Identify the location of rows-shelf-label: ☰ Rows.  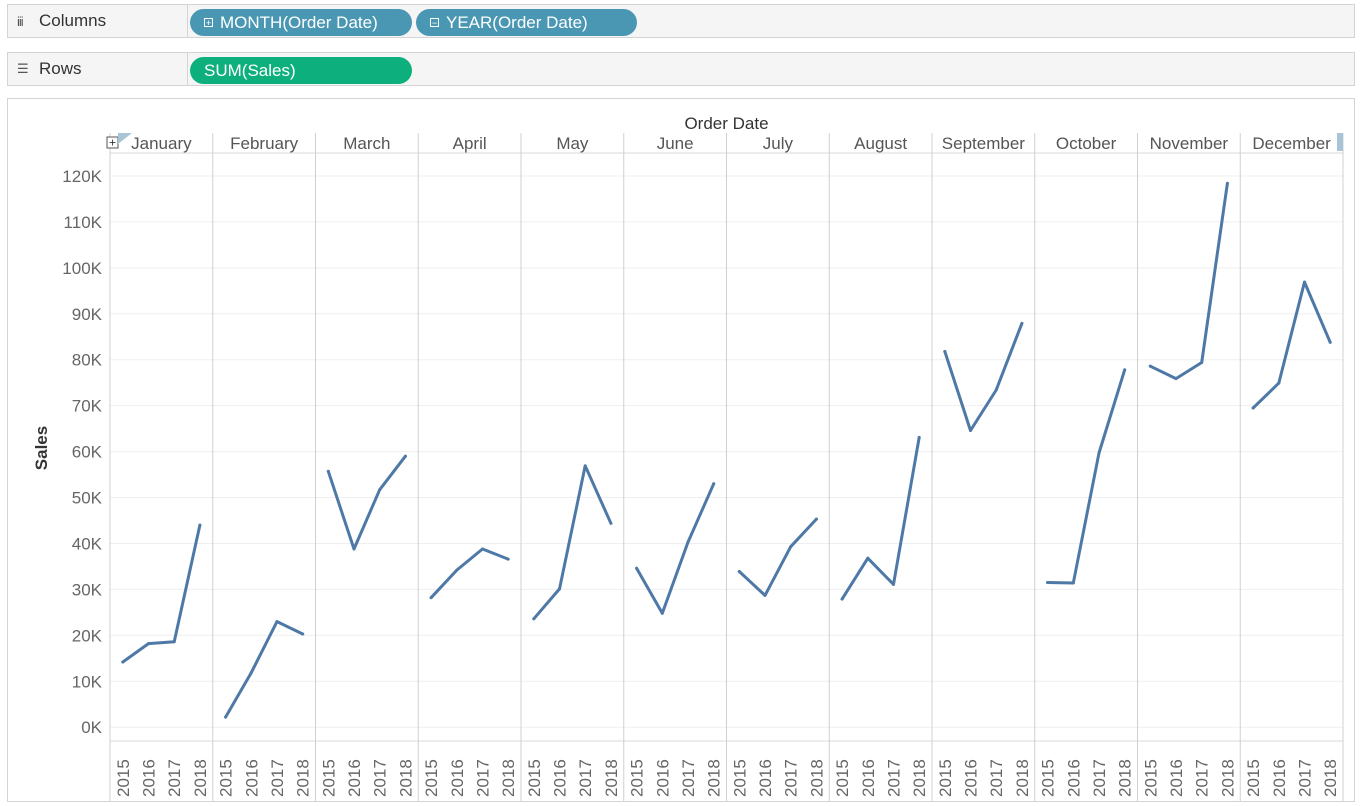
(98, 69).